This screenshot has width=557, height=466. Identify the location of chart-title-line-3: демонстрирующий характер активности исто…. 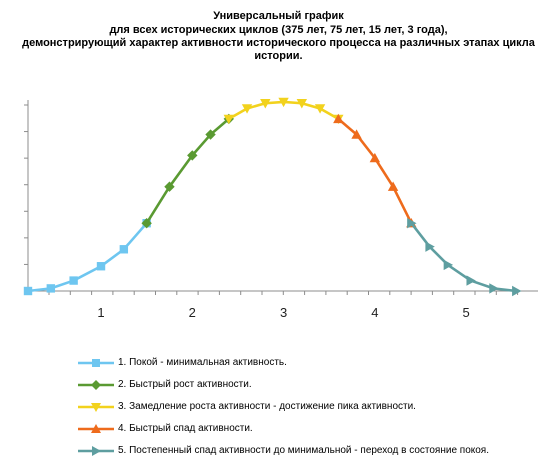
(278, 49).